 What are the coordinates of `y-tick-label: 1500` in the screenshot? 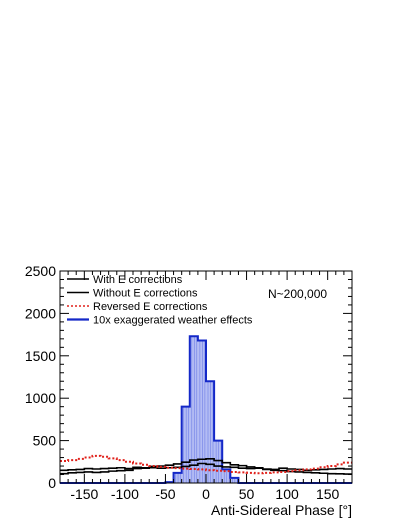 It's located at (40, 356).